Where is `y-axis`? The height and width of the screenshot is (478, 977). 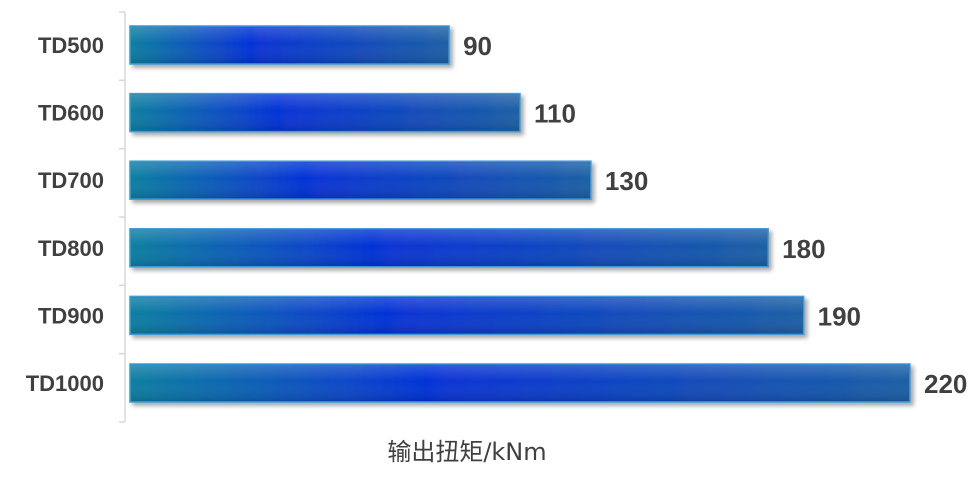 y-axis is located at coordinates (122, 217).